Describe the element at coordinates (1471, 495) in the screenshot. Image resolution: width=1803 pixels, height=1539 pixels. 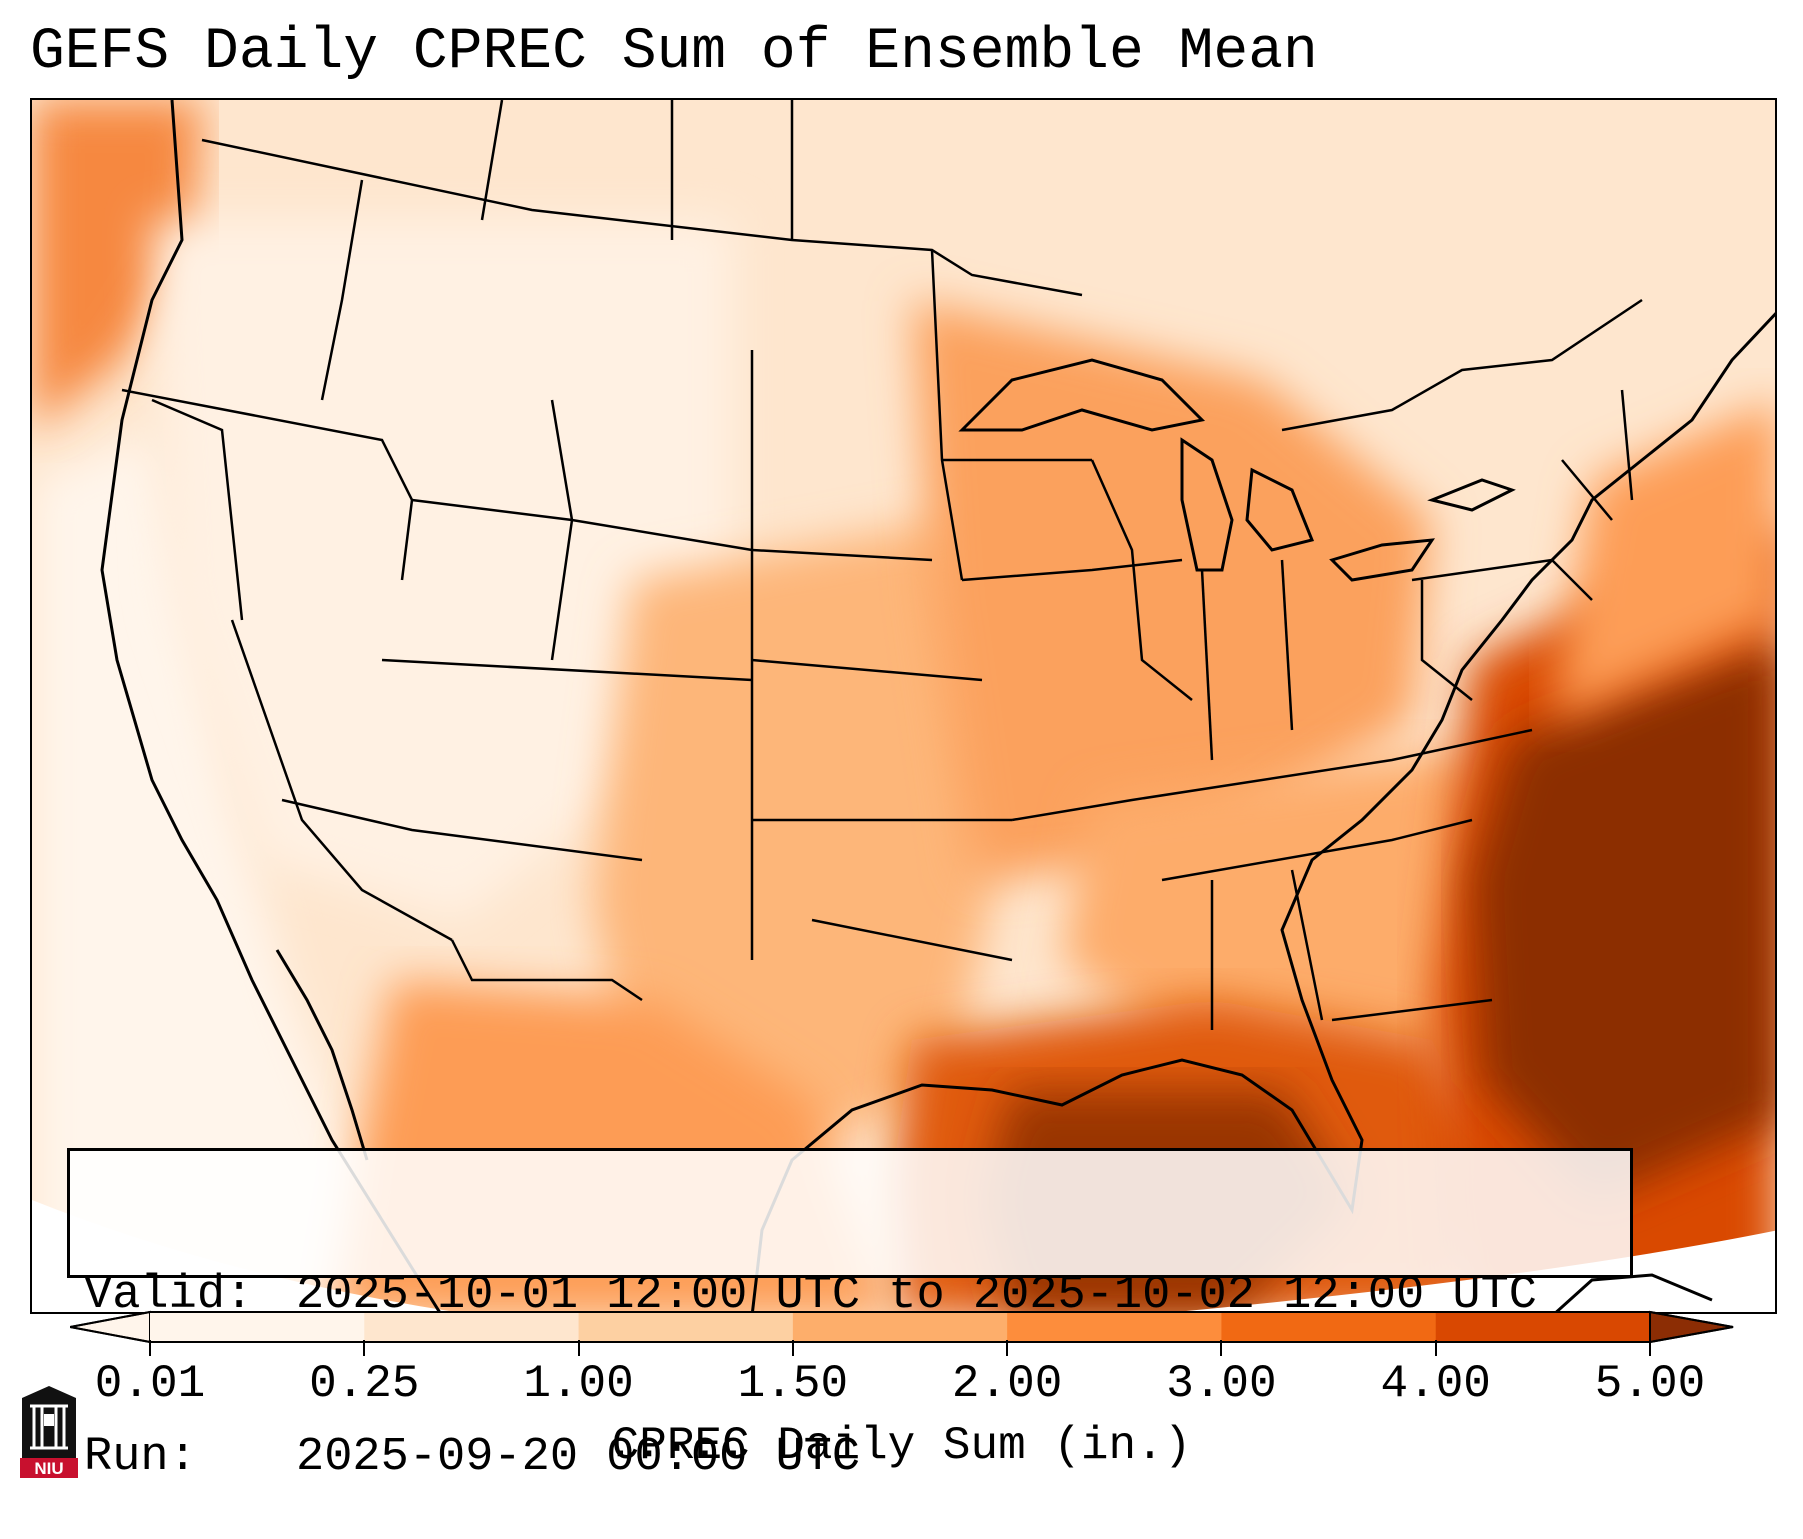
I see `lake-ontario` at that location.